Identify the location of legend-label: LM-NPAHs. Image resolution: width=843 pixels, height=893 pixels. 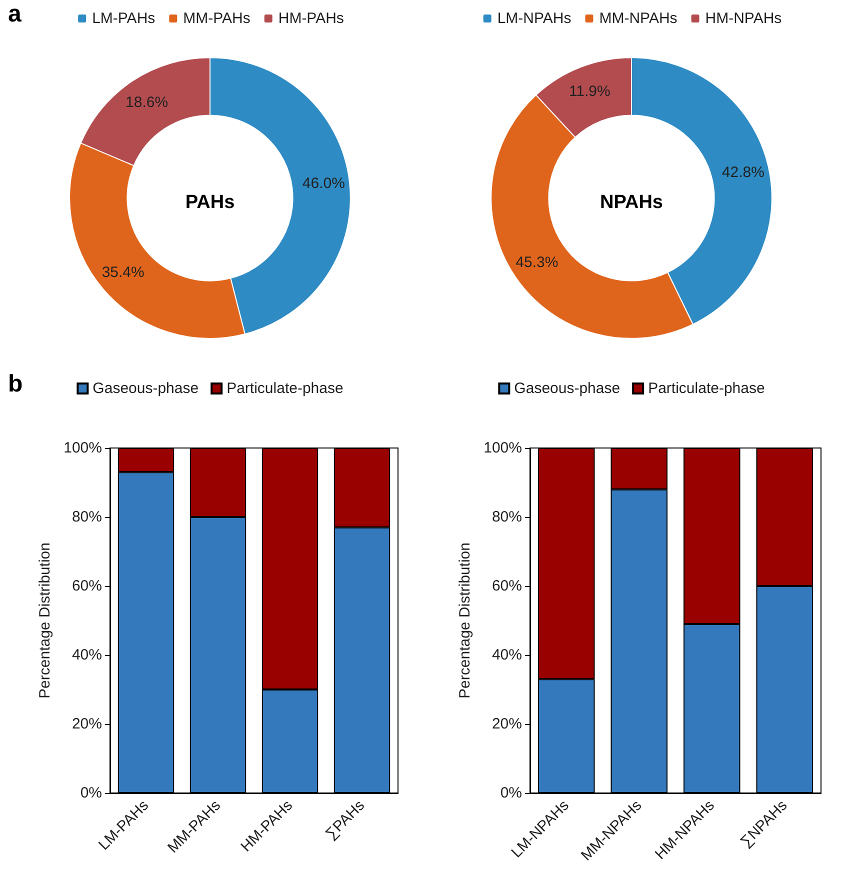
(534, 18).